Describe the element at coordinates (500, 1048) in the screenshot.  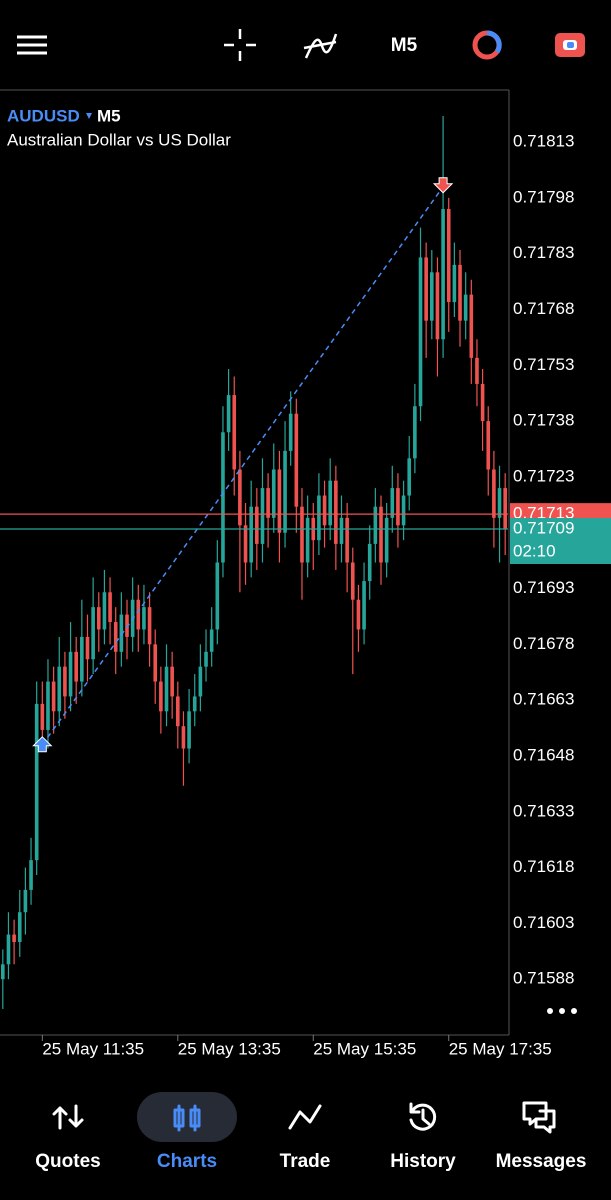
I see `x-tick-label: 25 May 17:35` at that location.